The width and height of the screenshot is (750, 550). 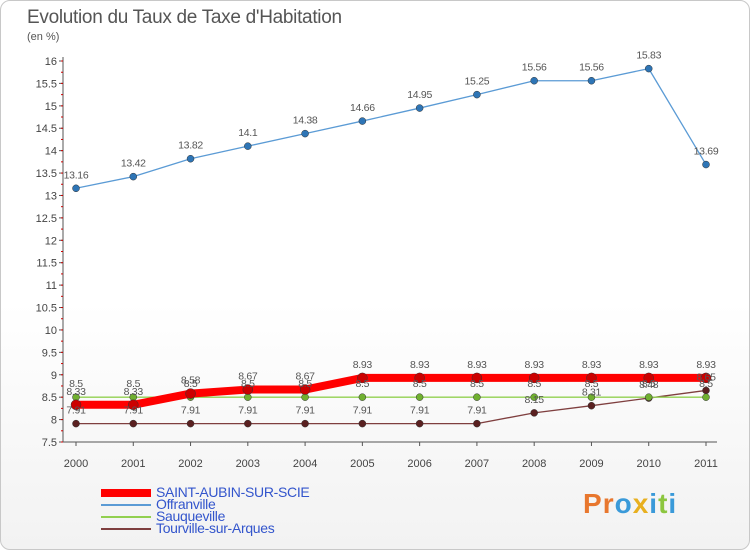 What do you see at coordinates (51, 331) in the screenshot?
I see `y-tick-label: 10` at bounding box center [51, 331].